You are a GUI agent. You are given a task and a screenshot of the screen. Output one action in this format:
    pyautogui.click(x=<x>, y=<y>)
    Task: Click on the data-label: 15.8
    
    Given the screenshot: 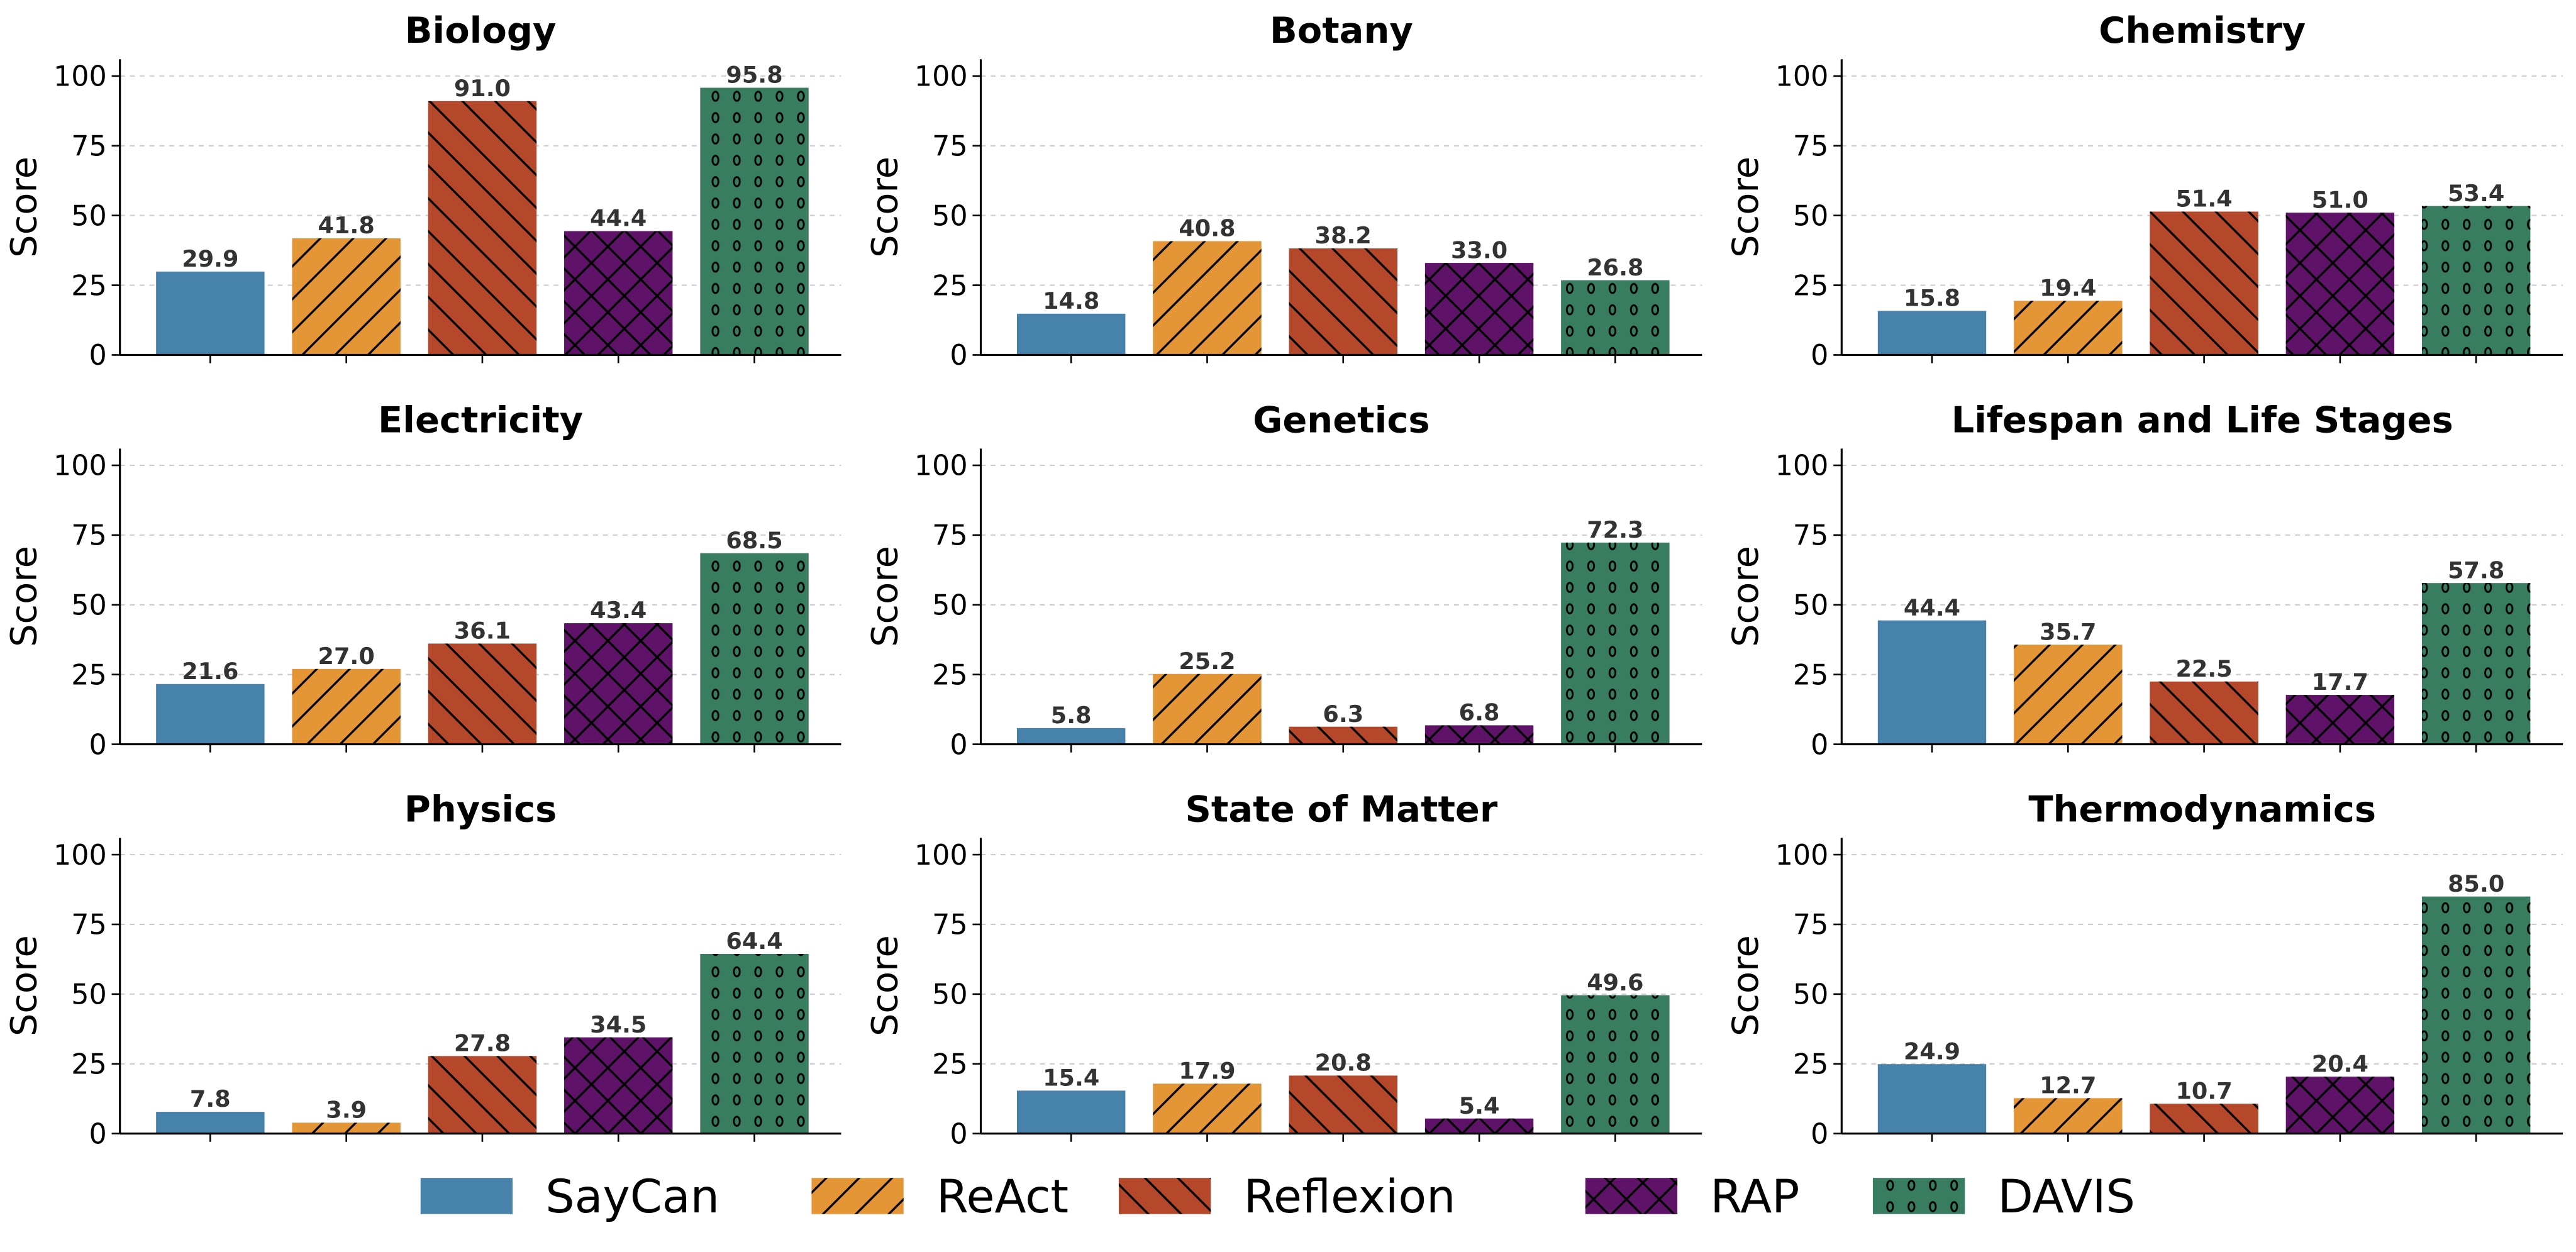 What is the action you would take?
    pyautogui.click(x=1932, y=298)
    